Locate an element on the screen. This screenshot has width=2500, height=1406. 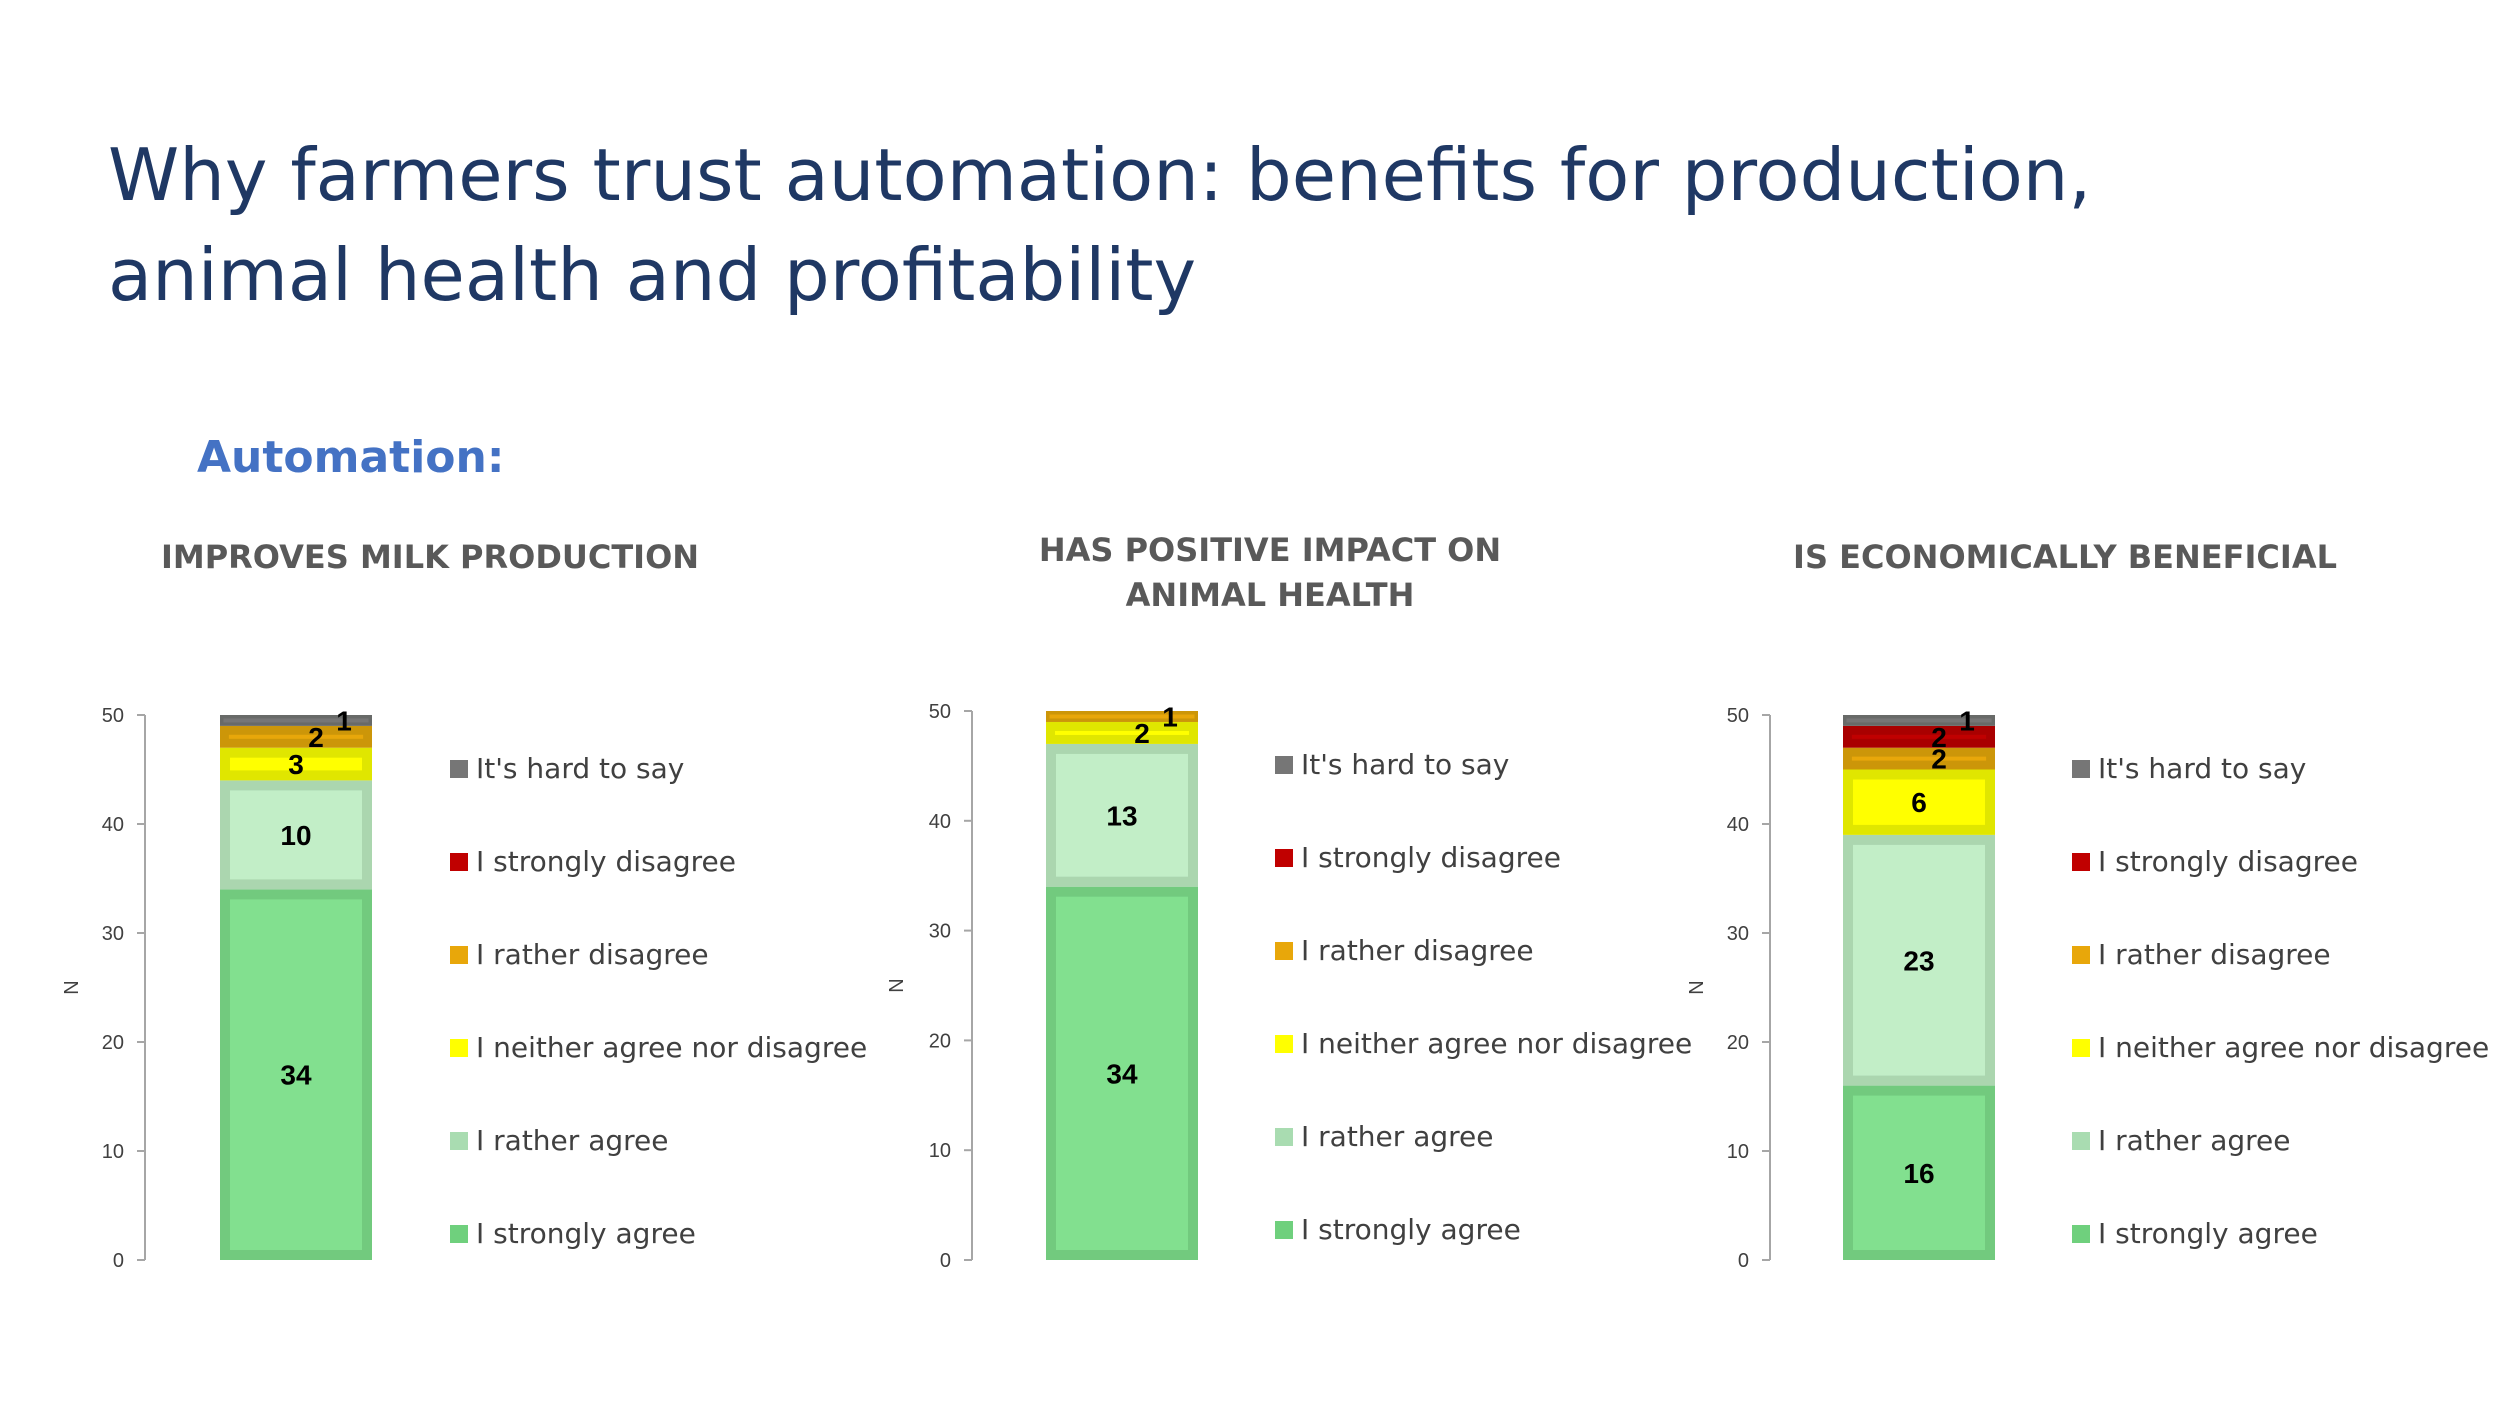
chart-title-milk-production: IMPROVES MILK PRODUCTION is located at coordinates (430, 557).